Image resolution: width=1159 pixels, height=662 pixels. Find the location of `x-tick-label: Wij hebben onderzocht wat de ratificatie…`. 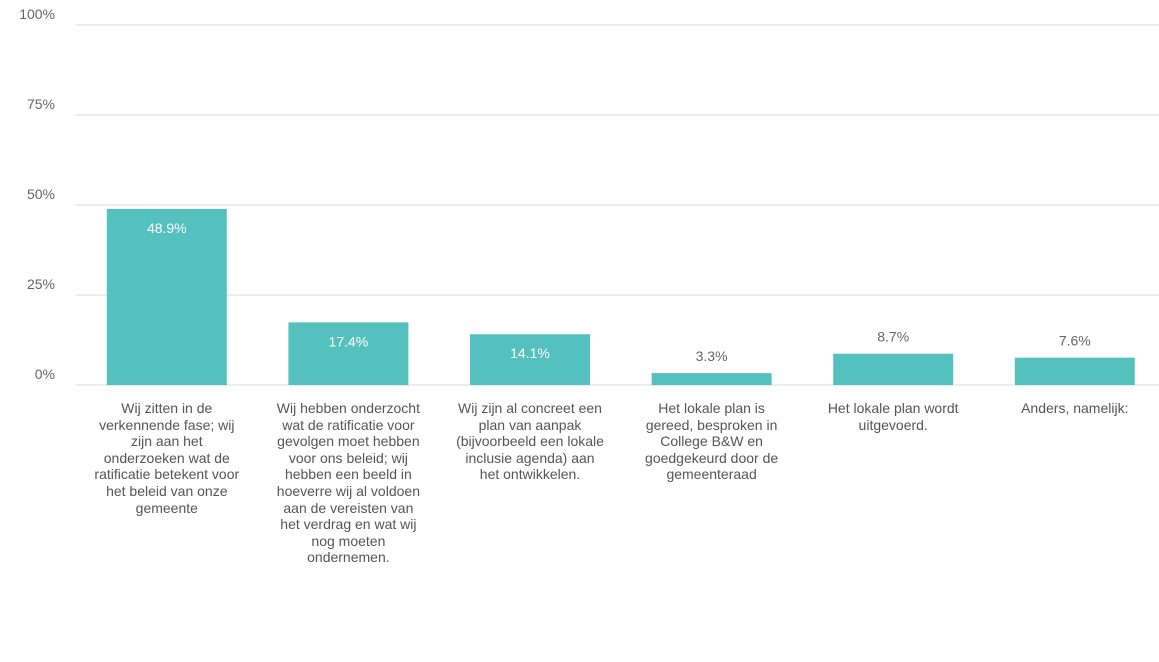

x-tick-label: Wij hebben onderzocht wat de ratificatie… is located at coordinates (348, 483).